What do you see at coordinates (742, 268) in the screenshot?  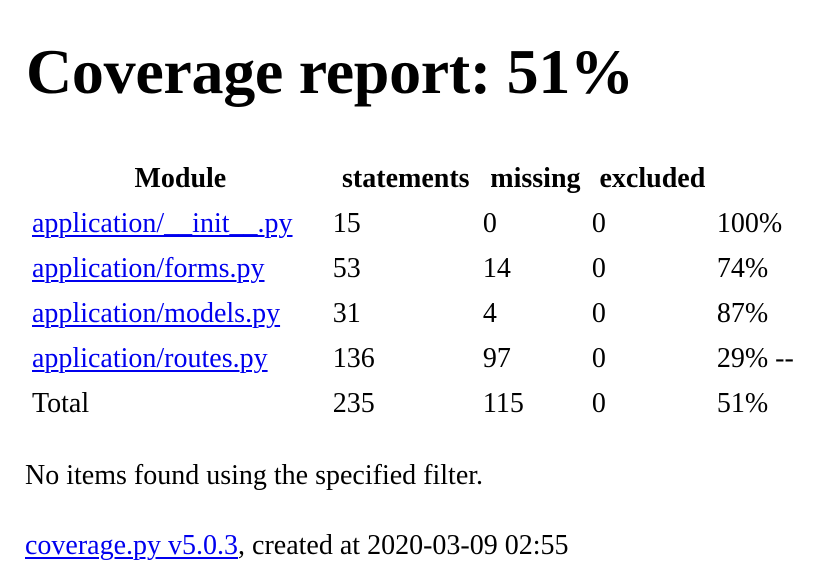 I see `coverage-cell: 74%` at bounding box center [742, 268].